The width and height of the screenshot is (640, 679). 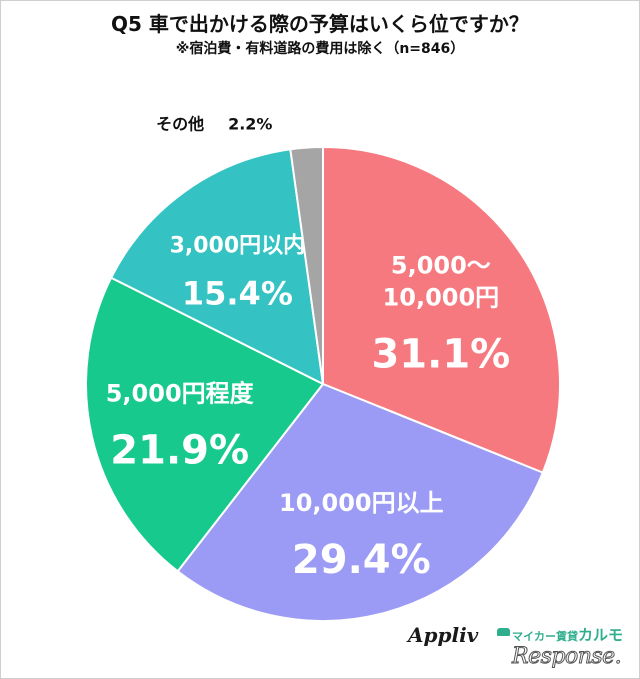 What do you see at coordinates (180, 124) in the screenshot?
I see `pie-label-name-4: その他` at bounding box center [180, 124].